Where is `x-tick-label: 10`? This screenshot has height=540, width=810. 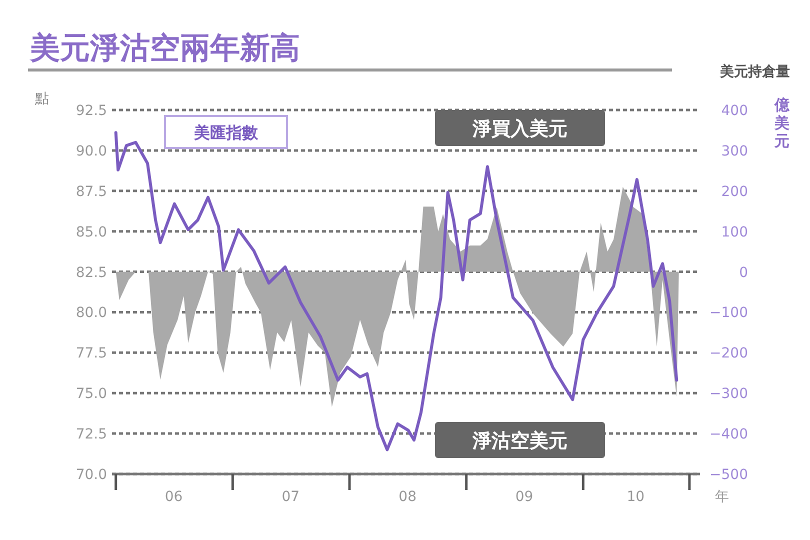 x-tick-label: 10 is located at coordinates (635, 497).